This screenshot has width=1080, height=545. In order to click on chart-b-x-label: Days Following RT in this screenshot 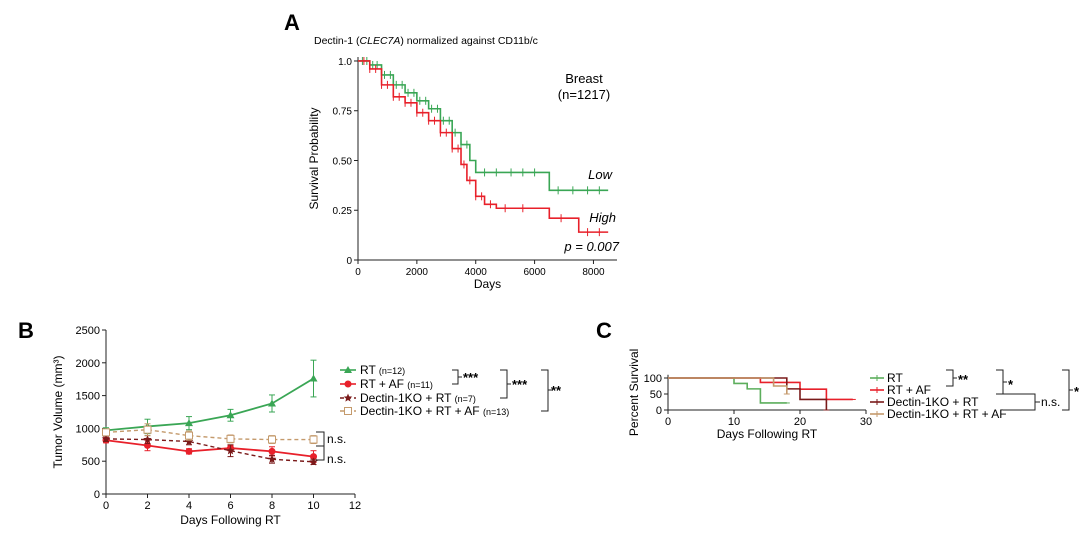, I will do `click(230, 520)`.